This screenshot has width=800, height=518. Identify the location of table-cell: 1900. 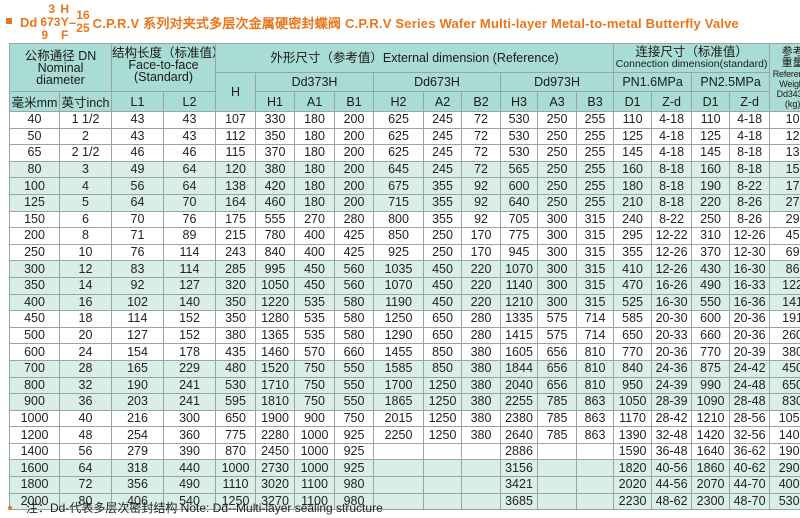
(275, 418).